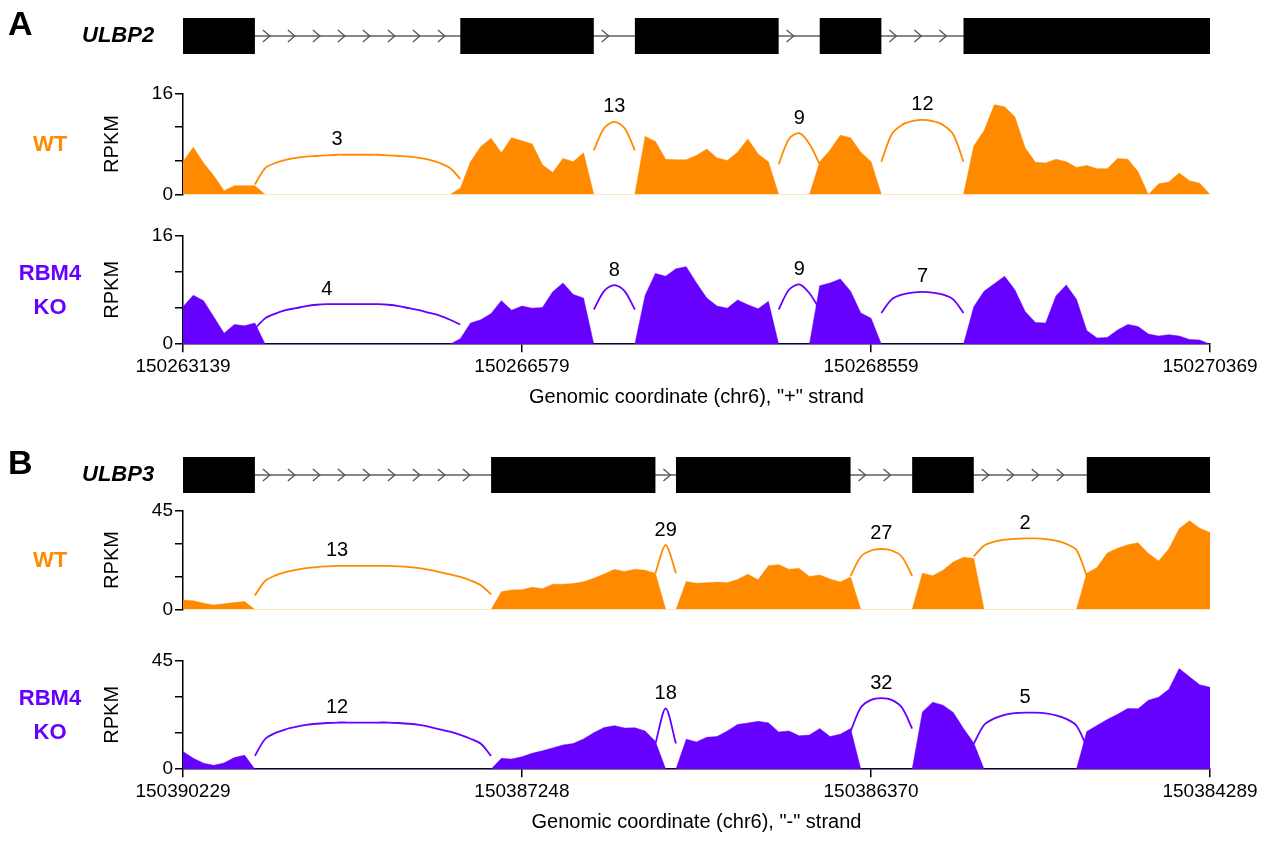  What do you see at coordinates (1025, 521) in the screenshot?
I see `annotation: 2` at bounding box center [1025, 521].